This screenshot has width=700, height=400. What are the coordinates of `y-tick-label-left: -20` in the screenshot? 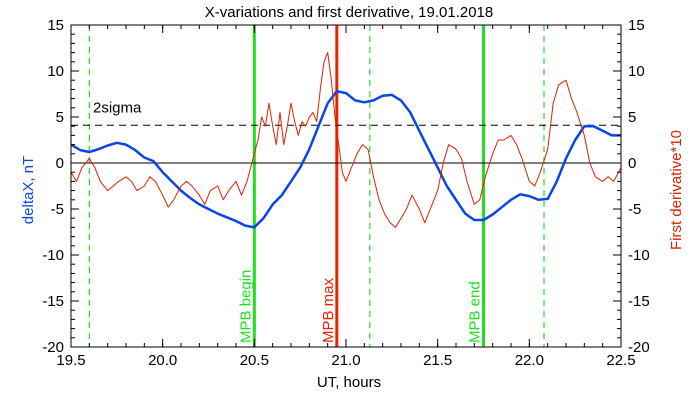 It's located at (53, 347).